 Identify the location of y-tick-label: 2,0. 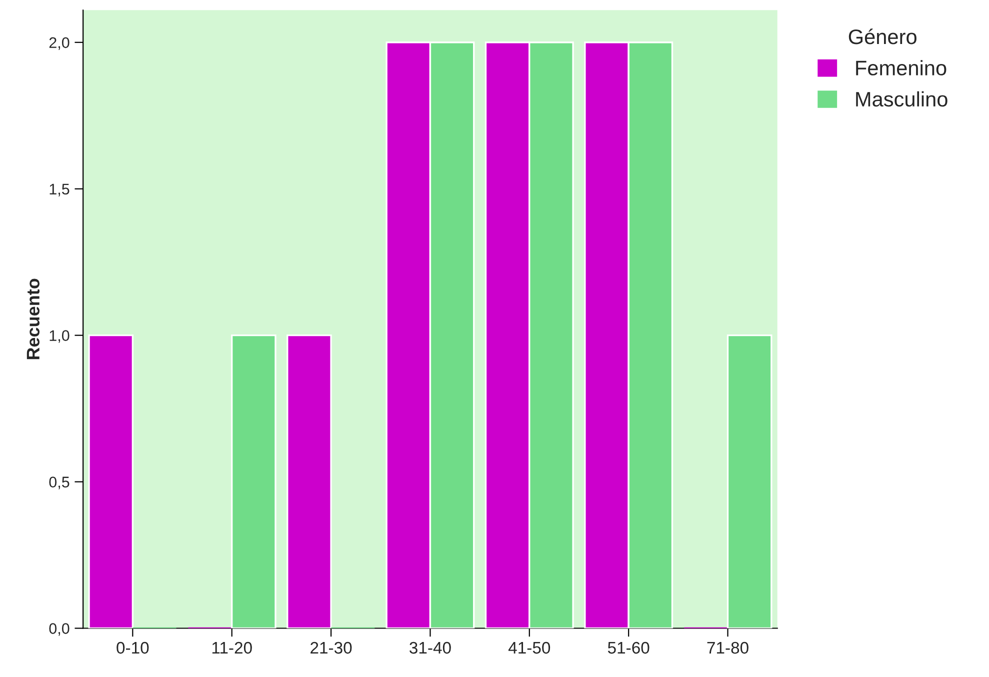
(59, 43).